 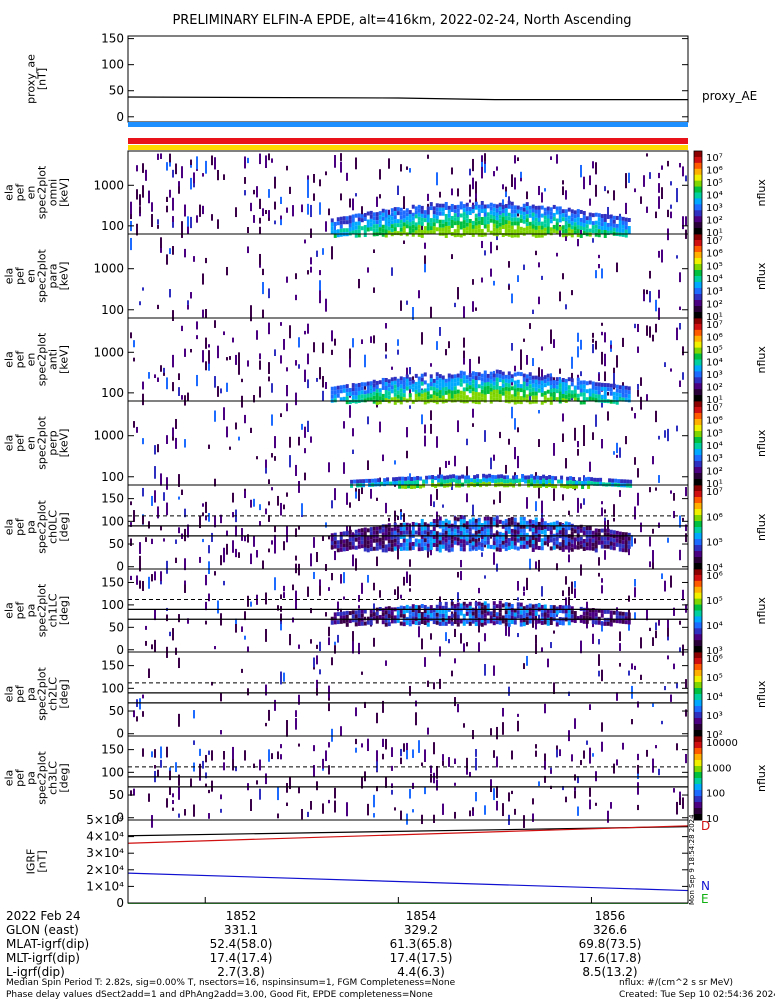 I want to click on colorbar-tick-label: 10², so click(x=714, y=471).